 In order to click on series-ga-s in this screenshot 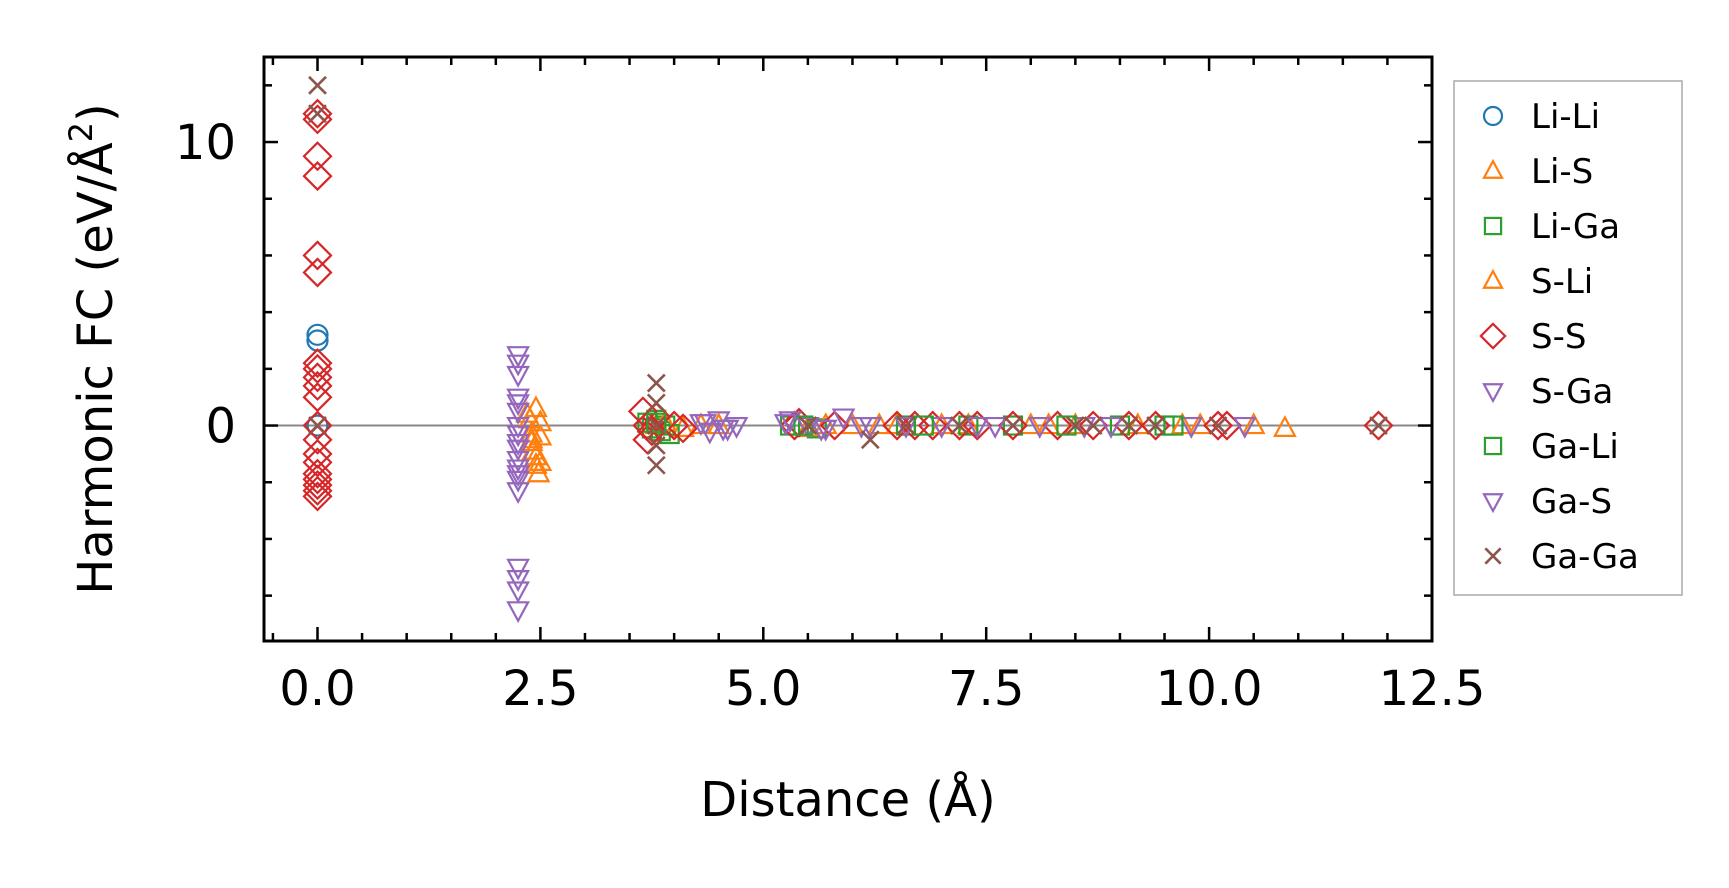, I will do `click(814, 441)`.